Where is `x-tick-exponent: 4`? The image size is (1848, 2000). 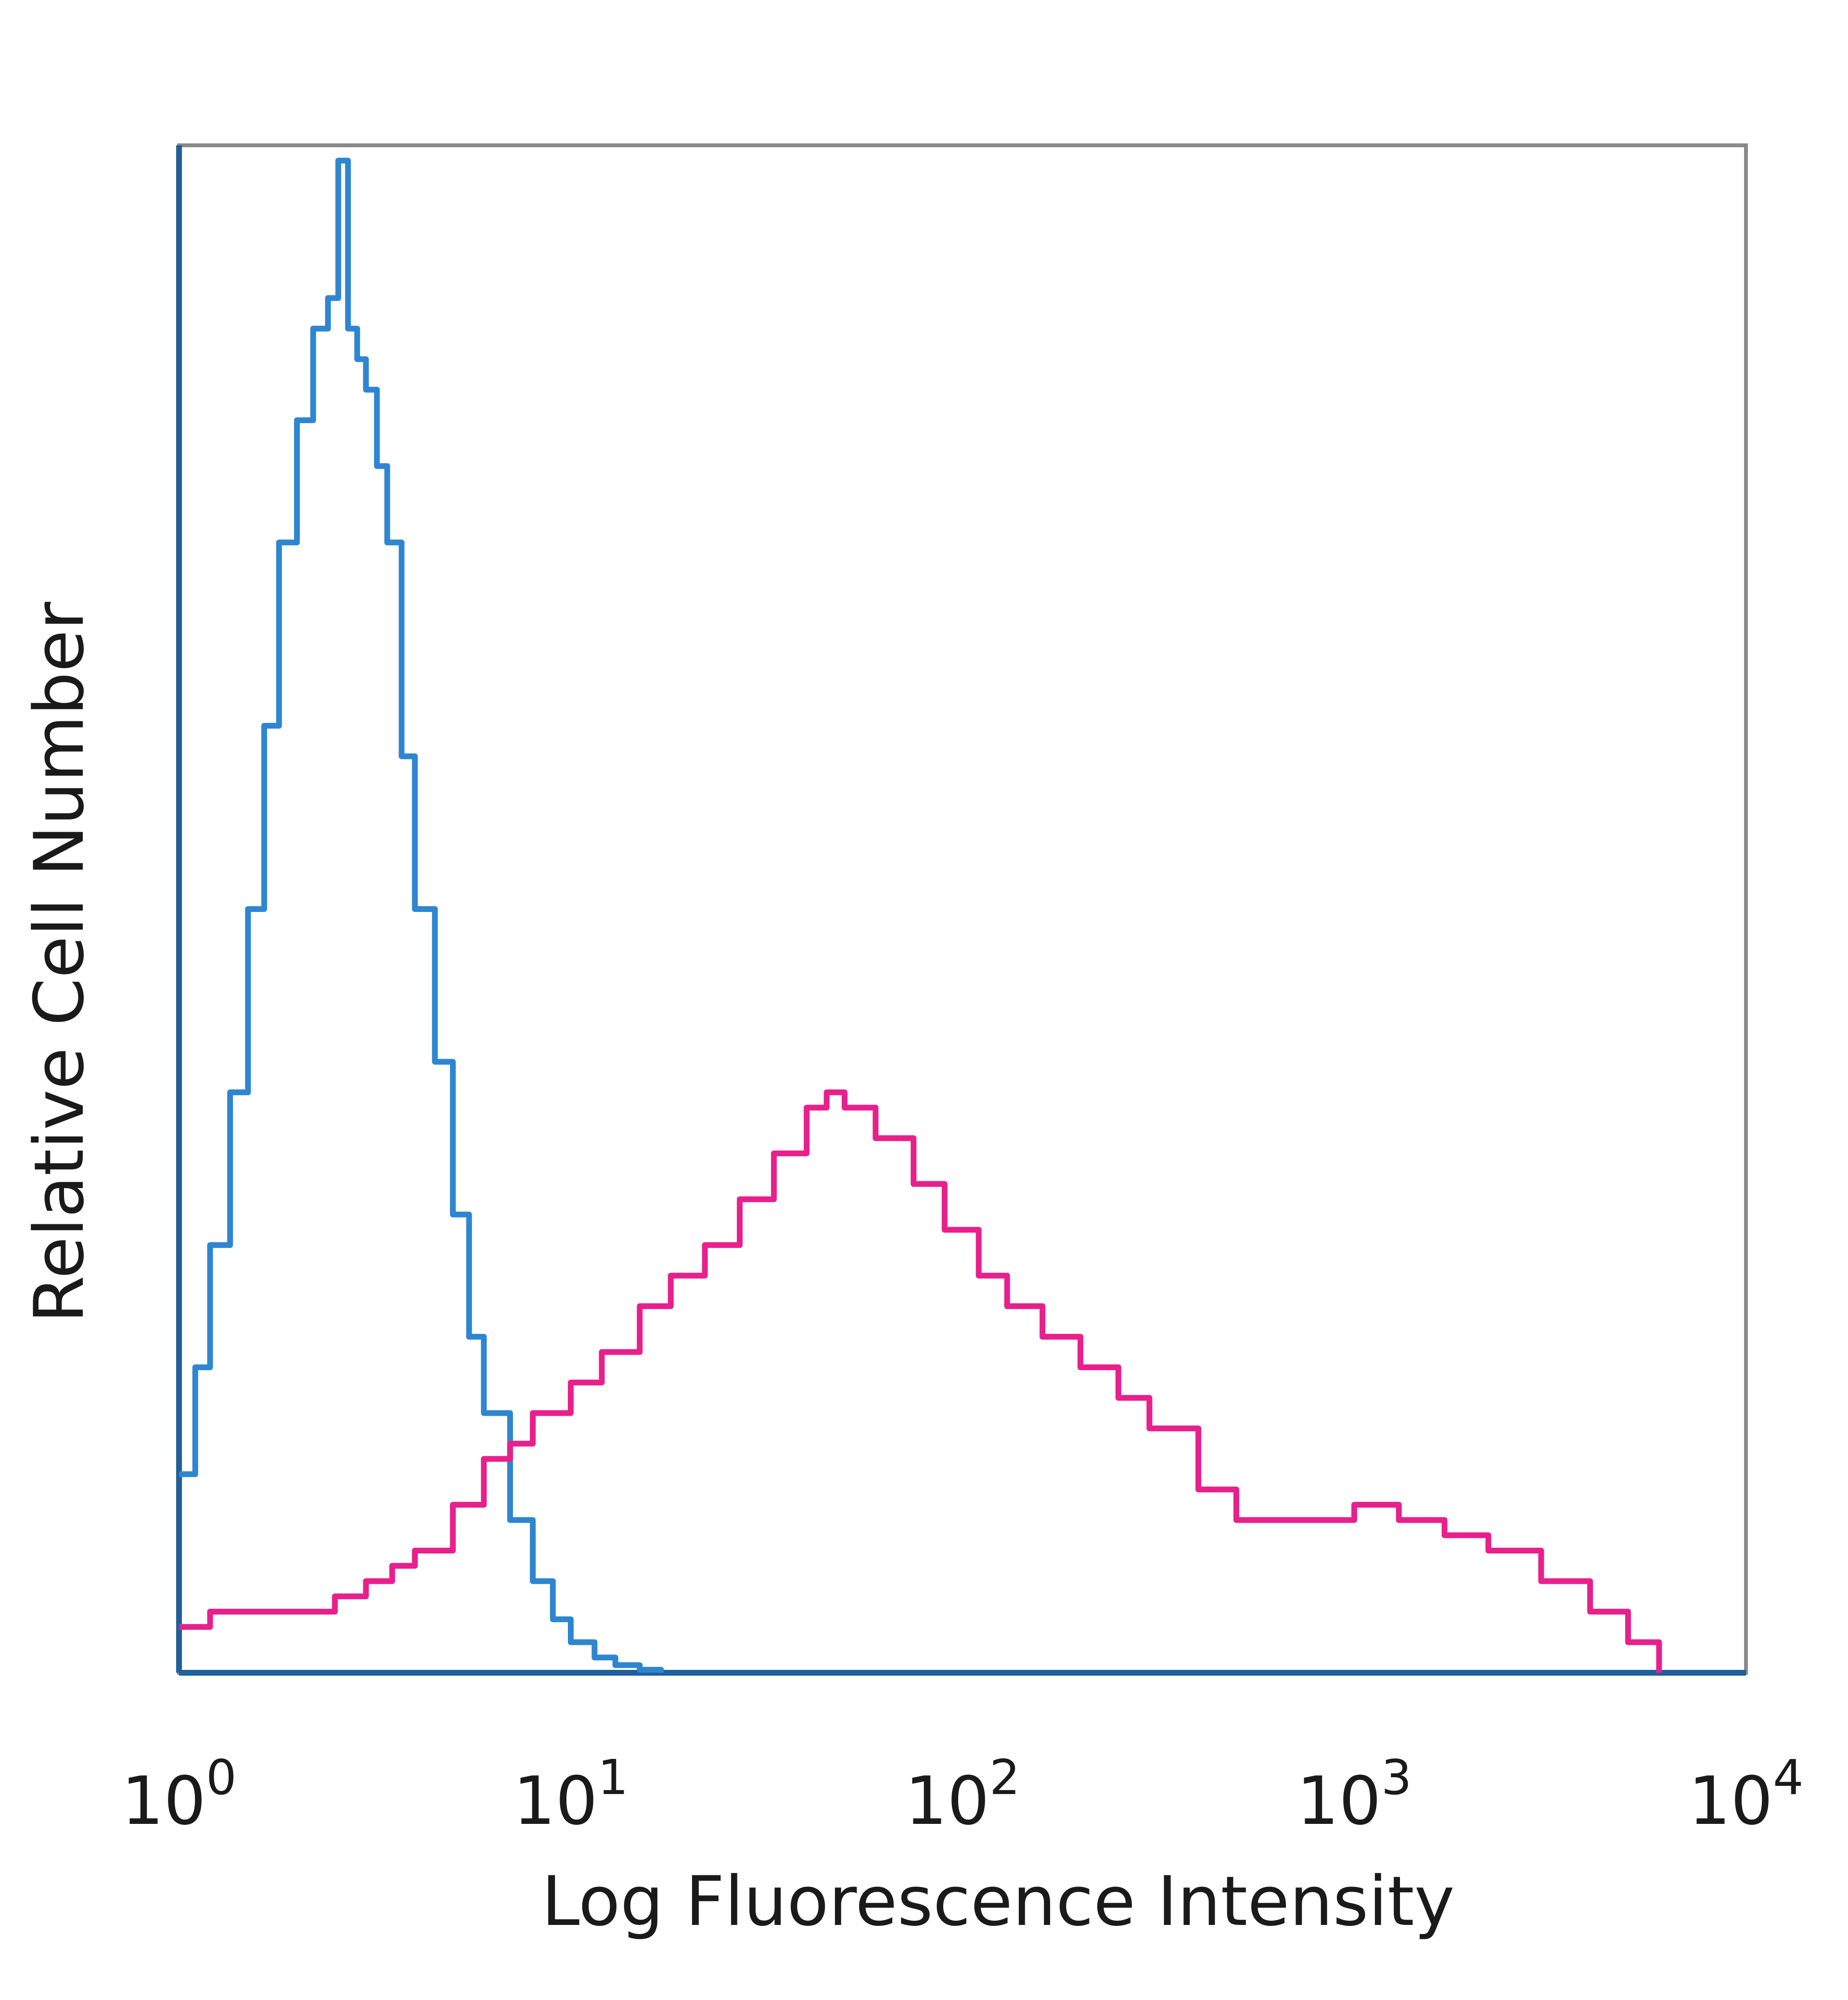
x-tick-exponent: 4 is located at coordinates (1788, 1777).